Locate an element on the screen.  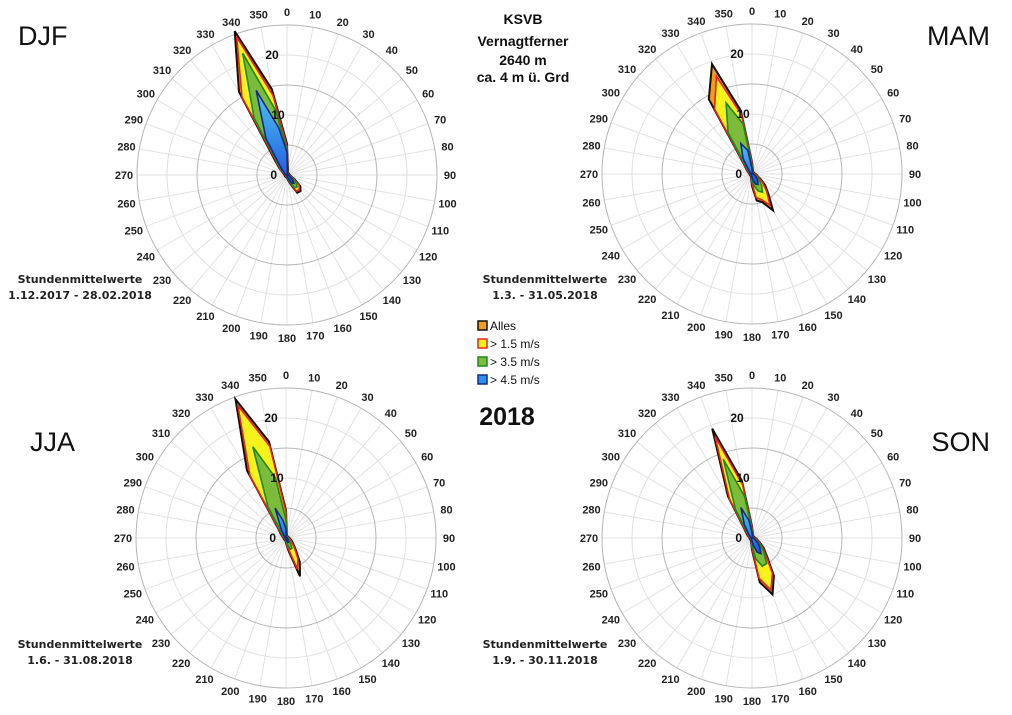
direction-label: 300 is located at coordinates (611, 458).